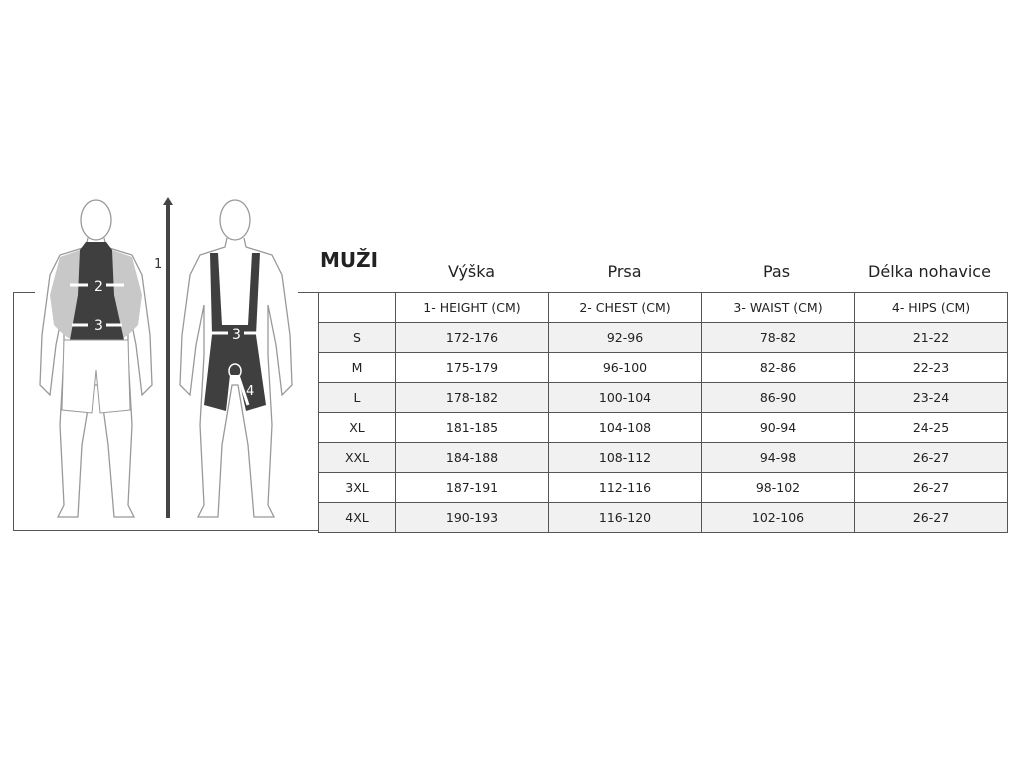 The height and width of the screenshot is (768, 1024). I want to click on value-cell: 190-193, so click(472, 517).